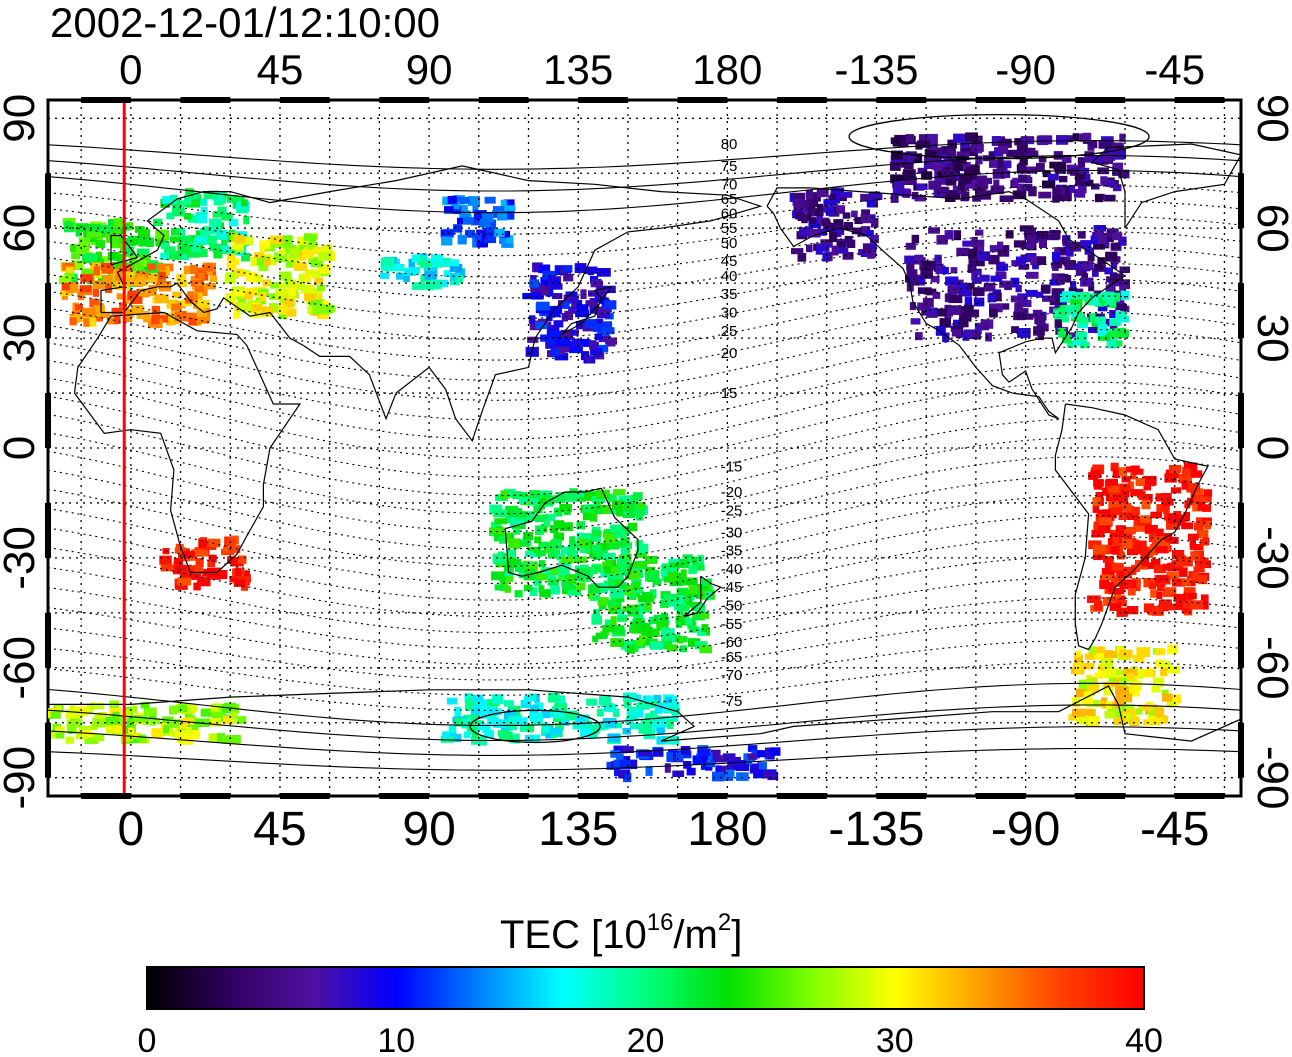 The width and height of the screenshot is (1292, 1057). Describe the element at coordinates (1270, 338) in the screenshot. I see `right-lat-tick-label: 30` at that location.